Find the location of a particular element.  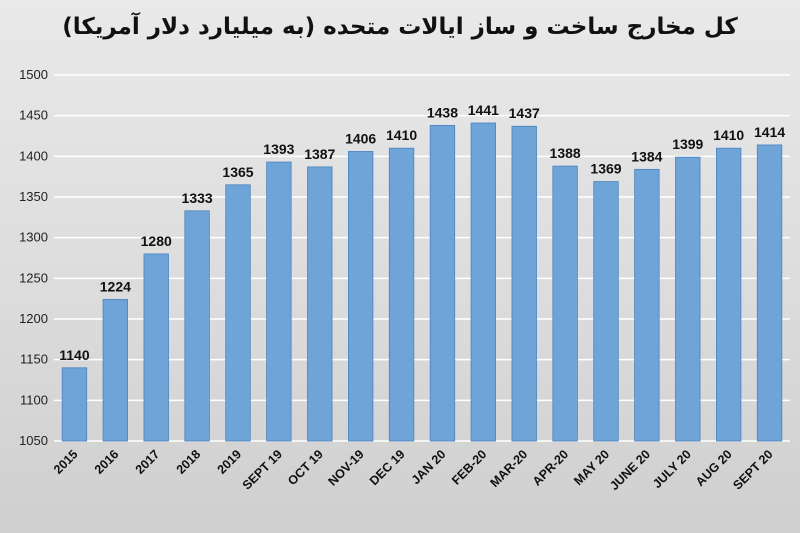

y-tick-label: 1250 is located at coordinates (33, 277).